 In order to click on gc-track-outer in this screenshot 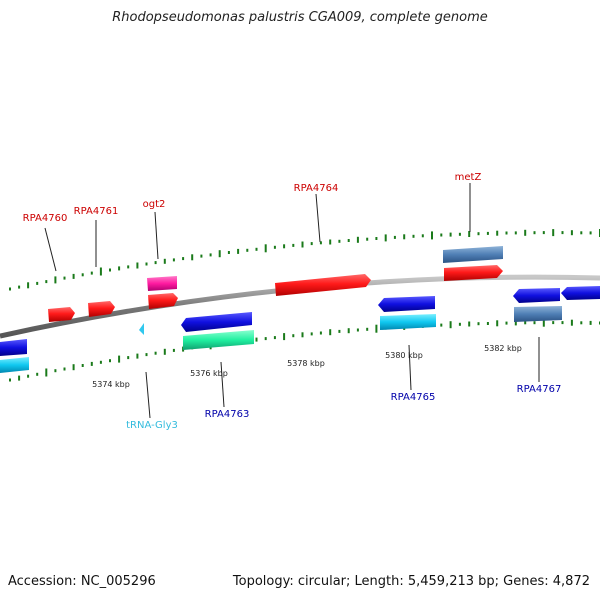, I will do `click(304, 260)`.